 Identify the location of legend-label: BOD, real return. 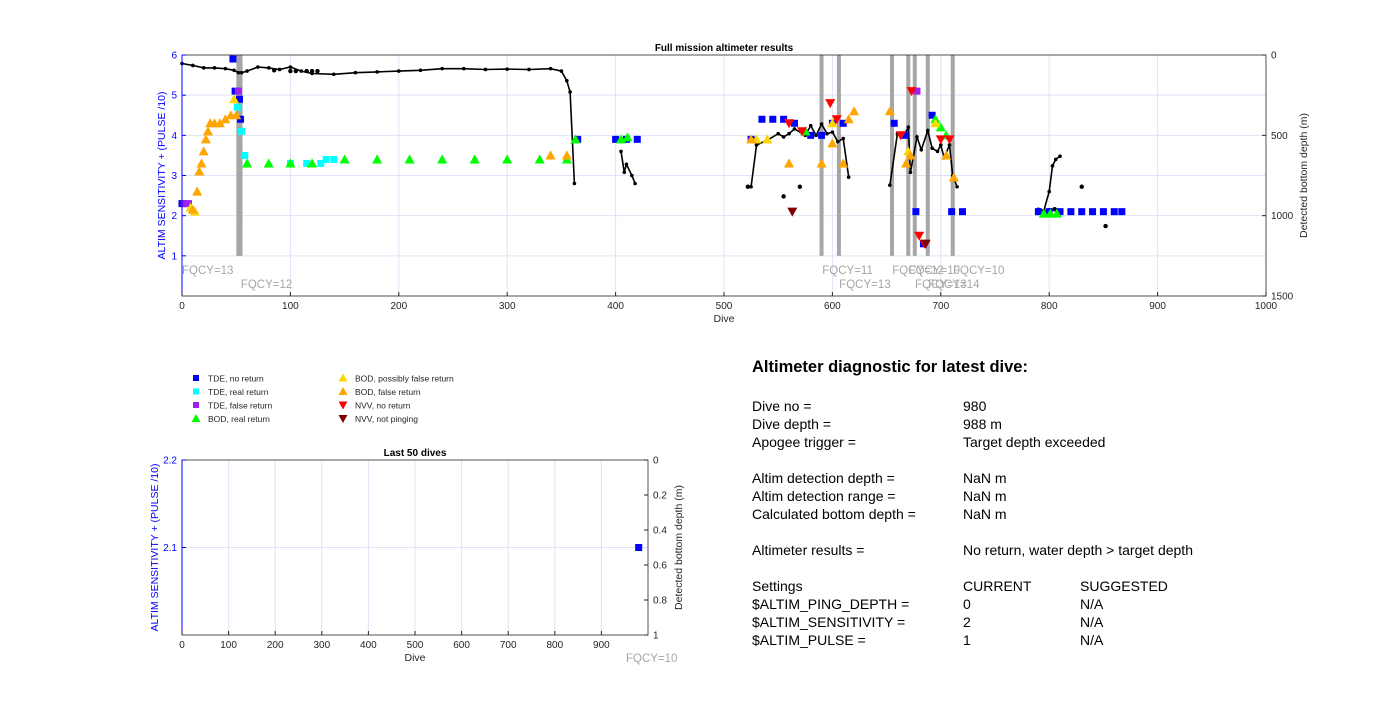
(239, 419).